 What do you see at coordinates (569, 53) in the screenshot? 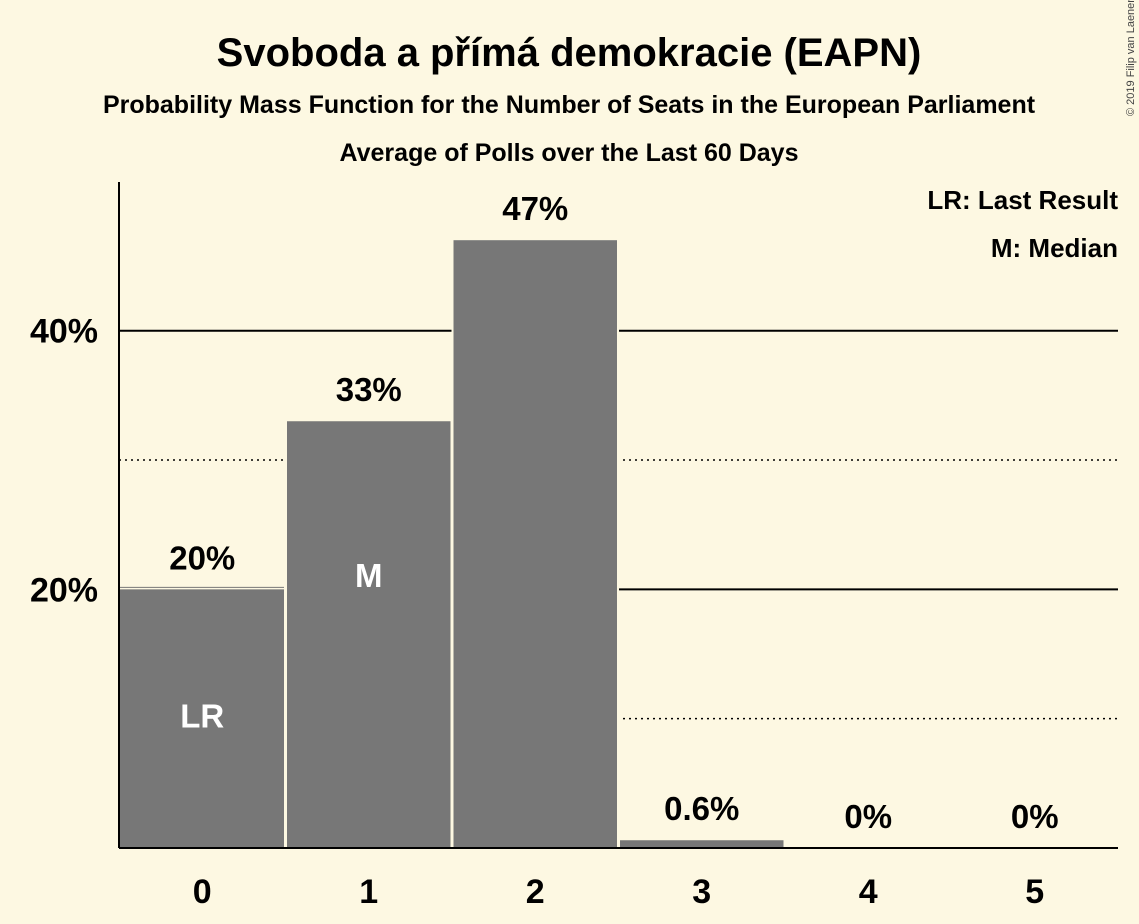
I see `chart-title: Svoboda a přímá demokracie (EAPN)` at bounding box center [569, 53].